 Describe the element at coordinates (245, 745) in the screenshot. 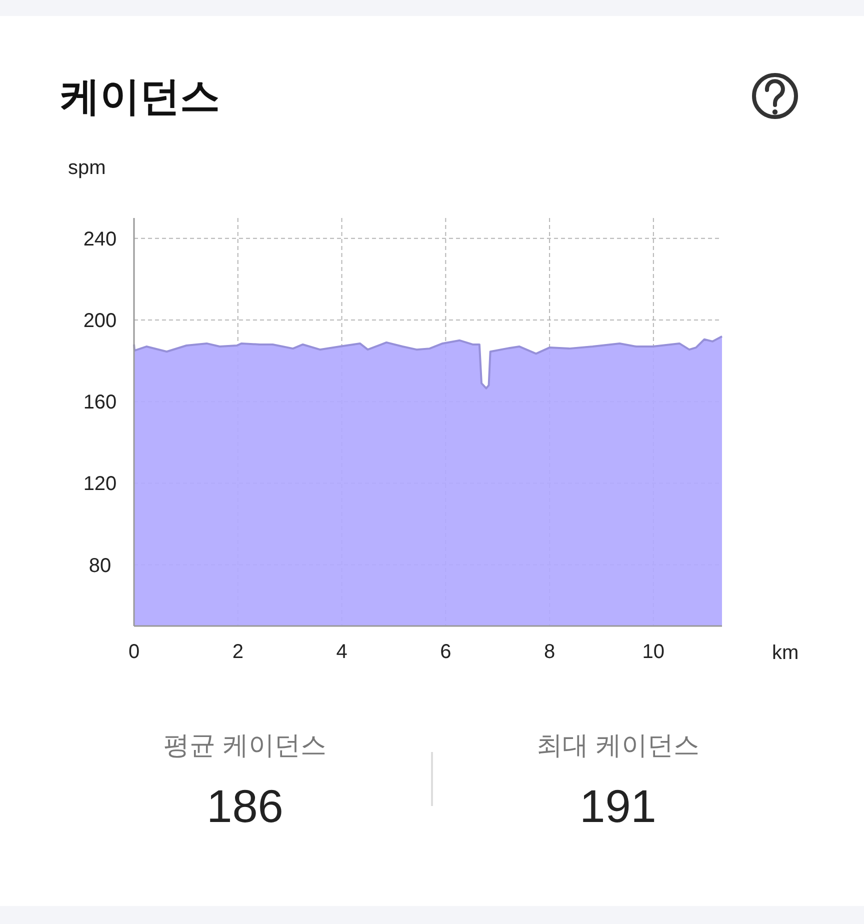

I see `text: 평균 케이던스` at that location.